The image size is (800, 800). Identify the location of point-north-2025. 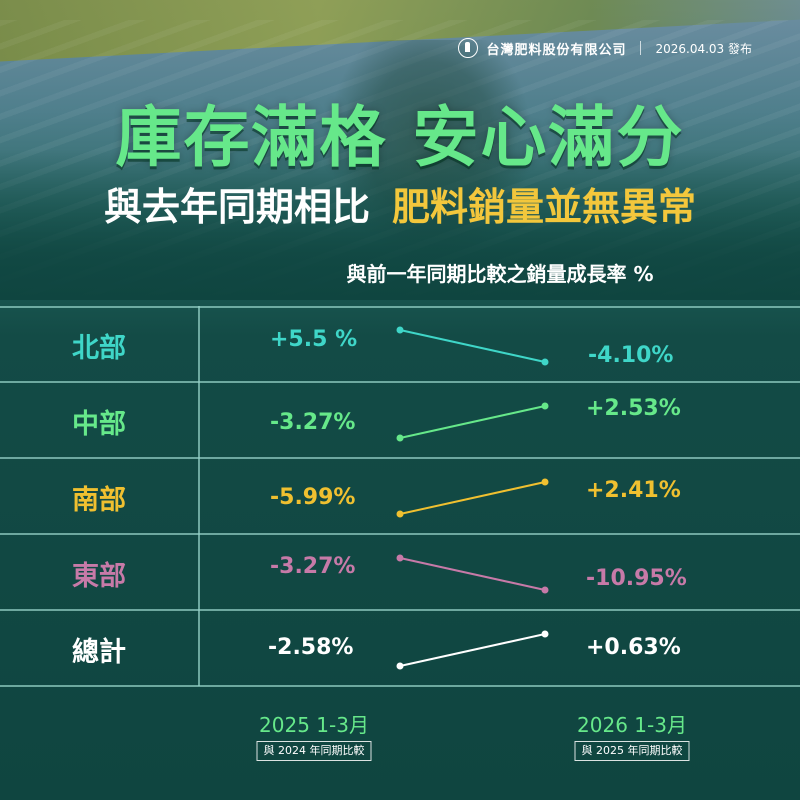
(400, 330).